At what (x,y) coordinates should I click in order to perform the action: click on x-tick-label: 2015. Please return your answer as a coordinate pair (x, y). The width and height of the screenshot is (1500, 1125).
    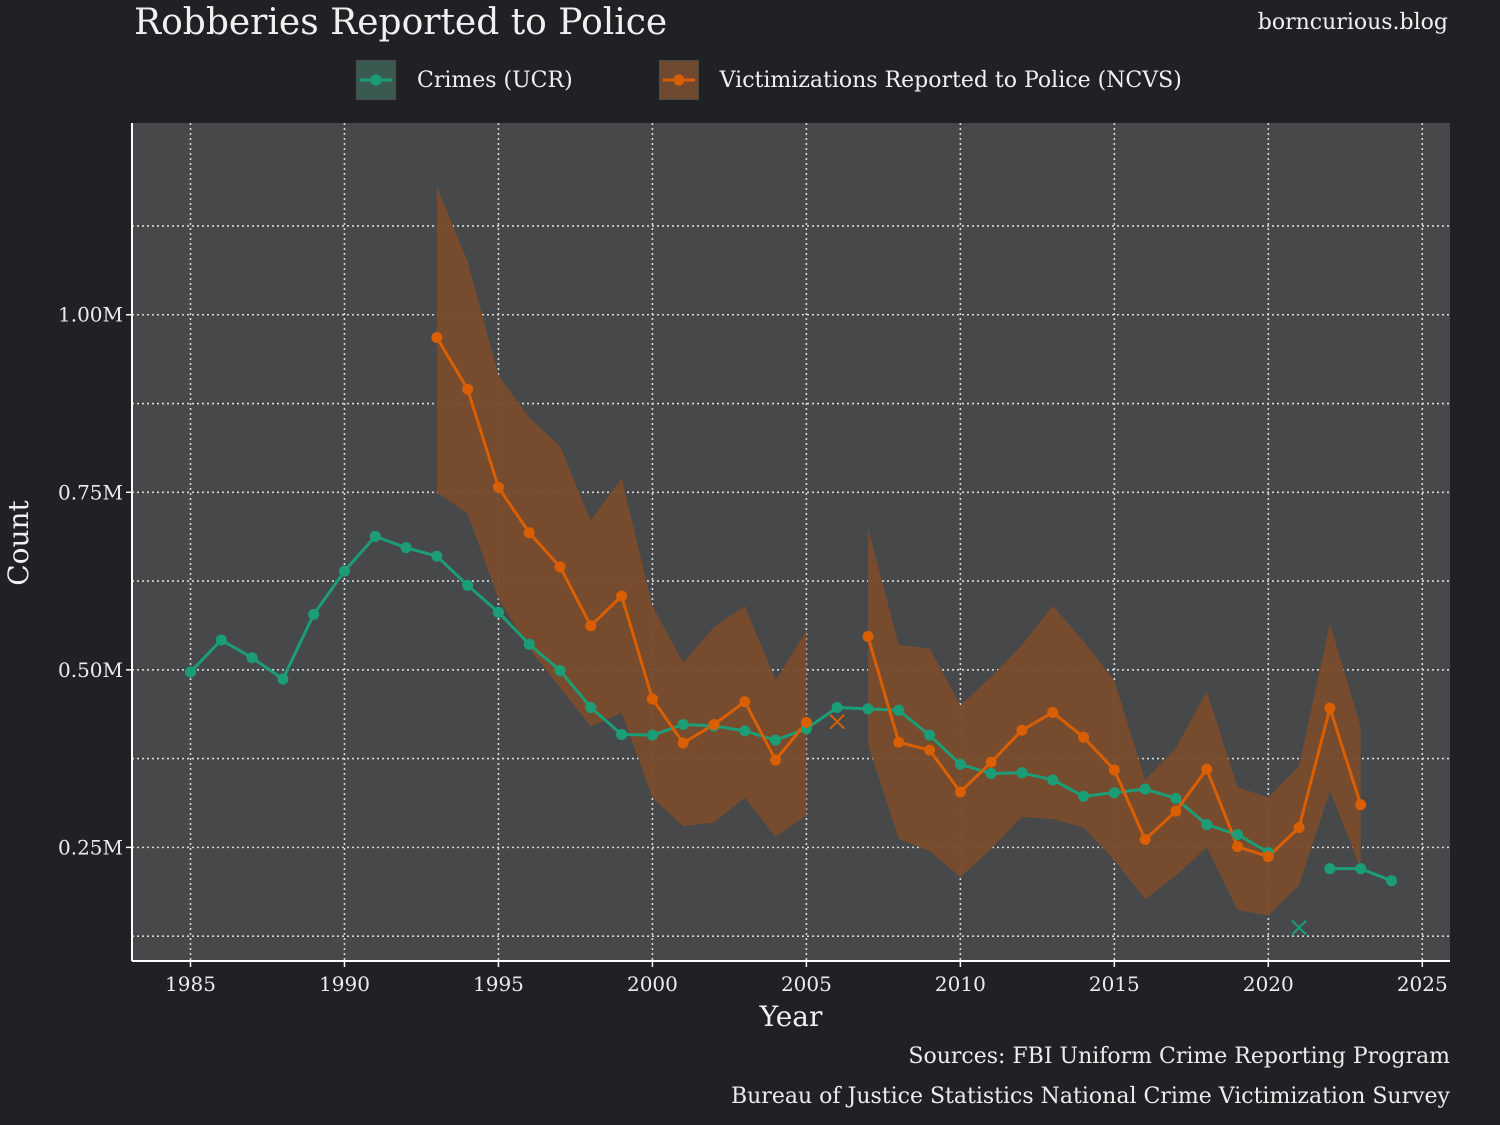
    Looking at the image, I should click on (1114, 984).